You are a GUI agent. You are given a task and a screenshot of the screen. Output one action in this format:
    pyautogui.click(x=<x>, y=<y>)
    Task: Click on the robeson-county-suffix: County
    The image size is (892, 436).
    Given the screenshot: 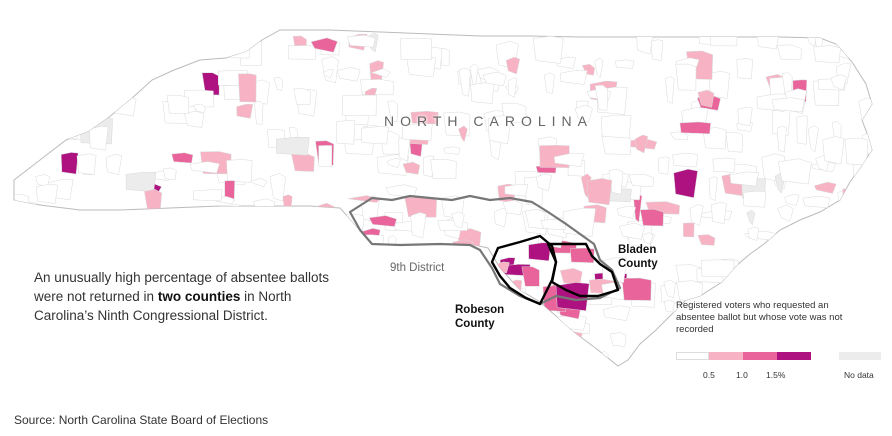 What is the action you would take?
    pyautogui.click(x=475, y=324)
    